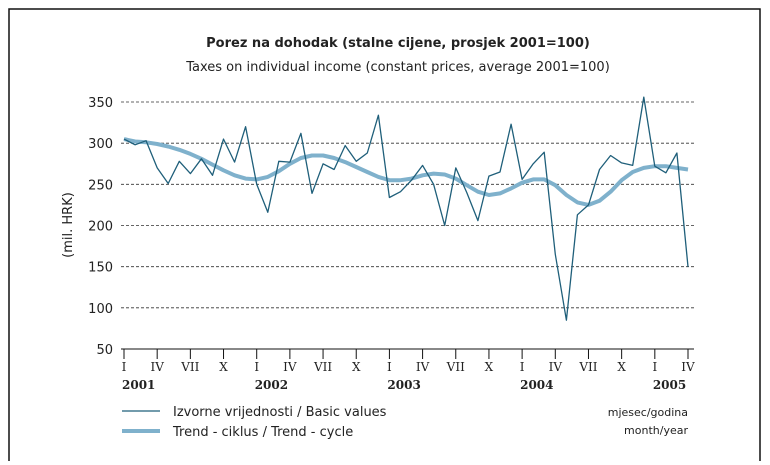  I want to click on y-axis-label: (mil. HRK), so click(68, 225).